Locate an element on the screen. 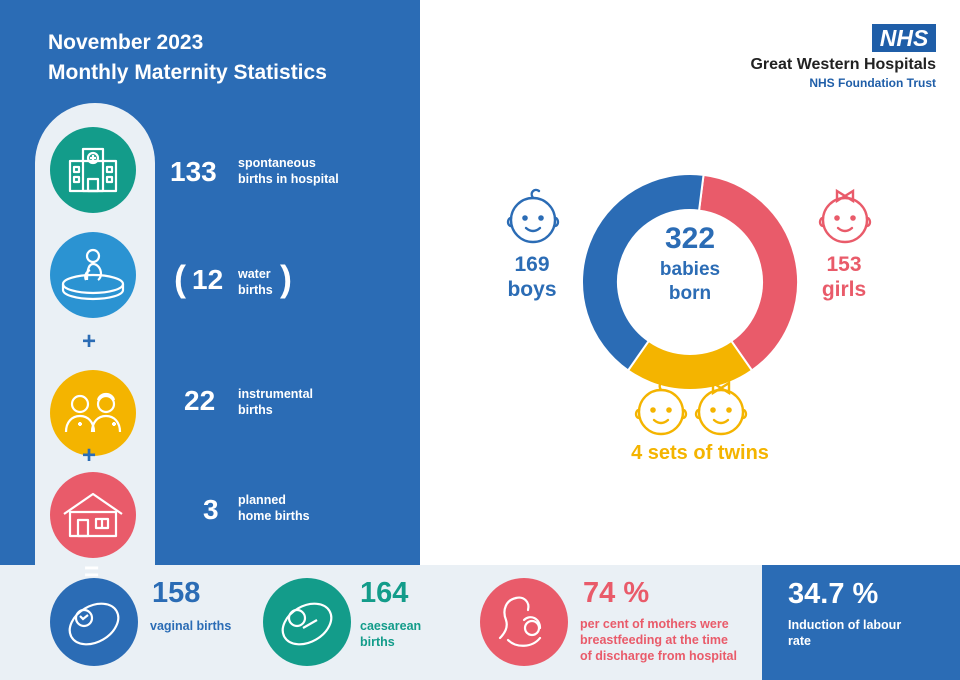 Image resolution: width=960 pixels, height=680 pixels. twin-girl-face-icon is located at coordinates (721, 408).